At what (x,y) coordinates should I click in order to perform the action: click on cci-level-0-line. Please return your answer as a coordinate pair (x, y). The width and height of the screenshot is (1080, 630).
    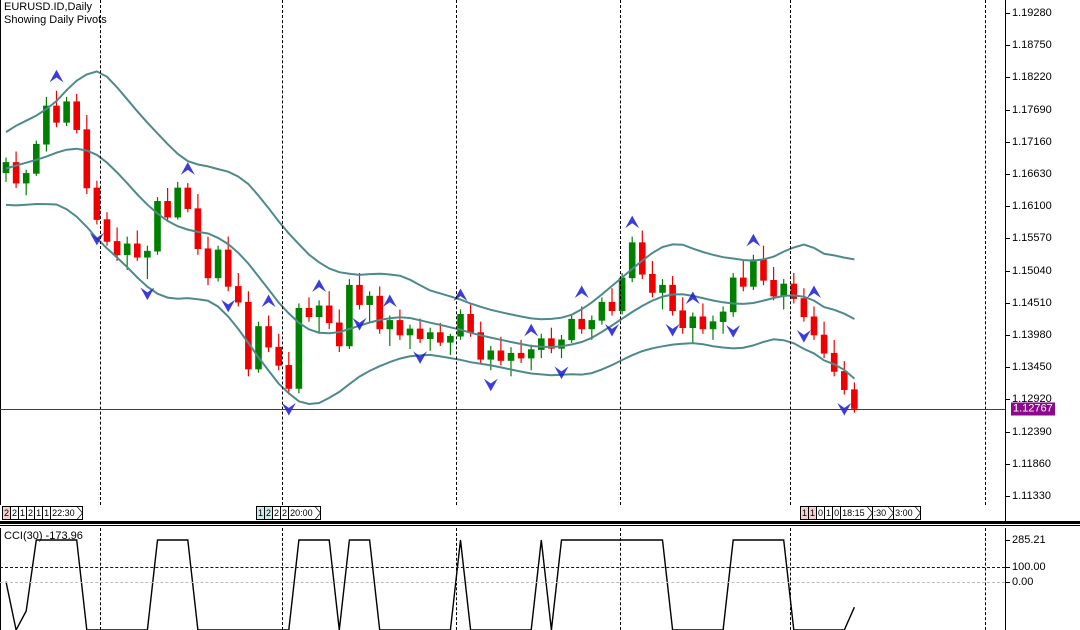
    Looking at the image, I should click on (502, 582).